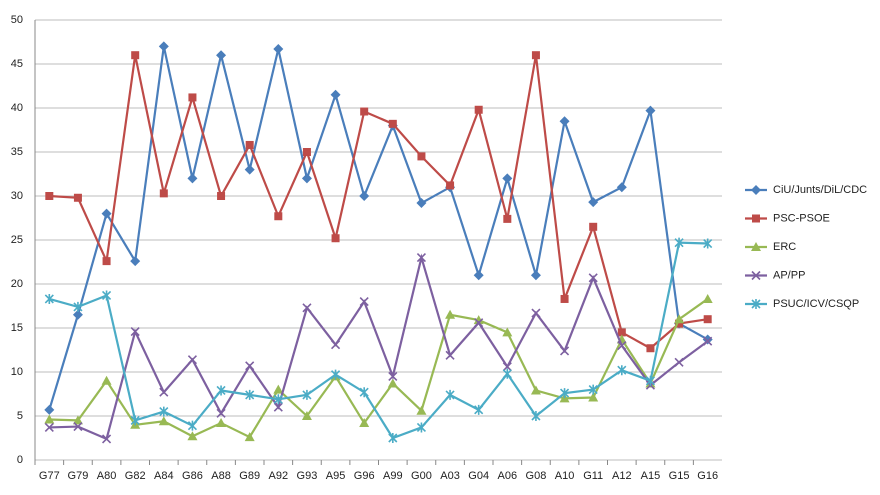 Image resolution: width=880 pixels, height=495 pixels. I want to click on y-tick-label: 5, so click(20, 416).